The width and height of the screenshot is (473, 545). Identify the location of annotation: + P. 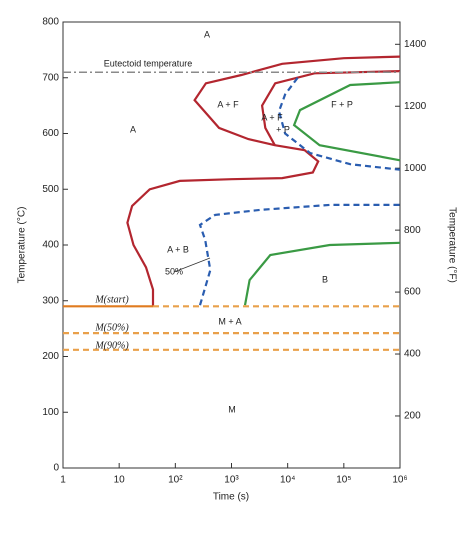
(283, 129).